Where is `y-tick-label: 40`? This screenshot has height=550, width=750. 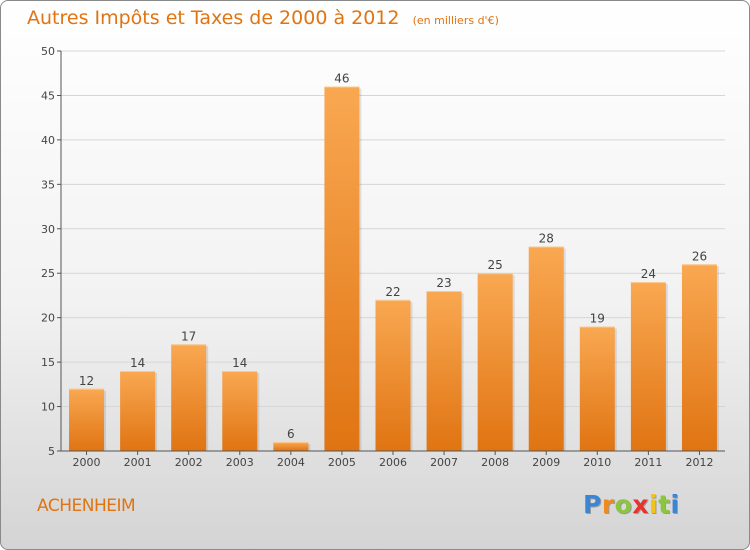 y-tick-label: 40 is located at coordinates (48, 140).